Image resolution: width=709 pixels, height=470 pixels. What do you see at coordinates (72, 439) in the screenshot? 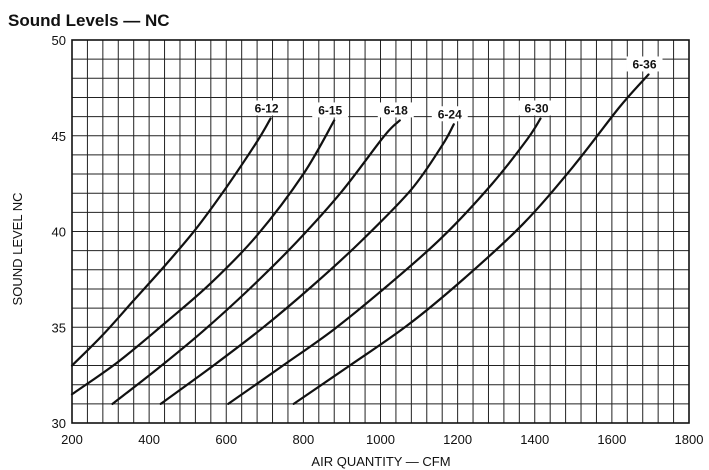
I see `x-tick-label: 200` at bounding box center [72, 439].